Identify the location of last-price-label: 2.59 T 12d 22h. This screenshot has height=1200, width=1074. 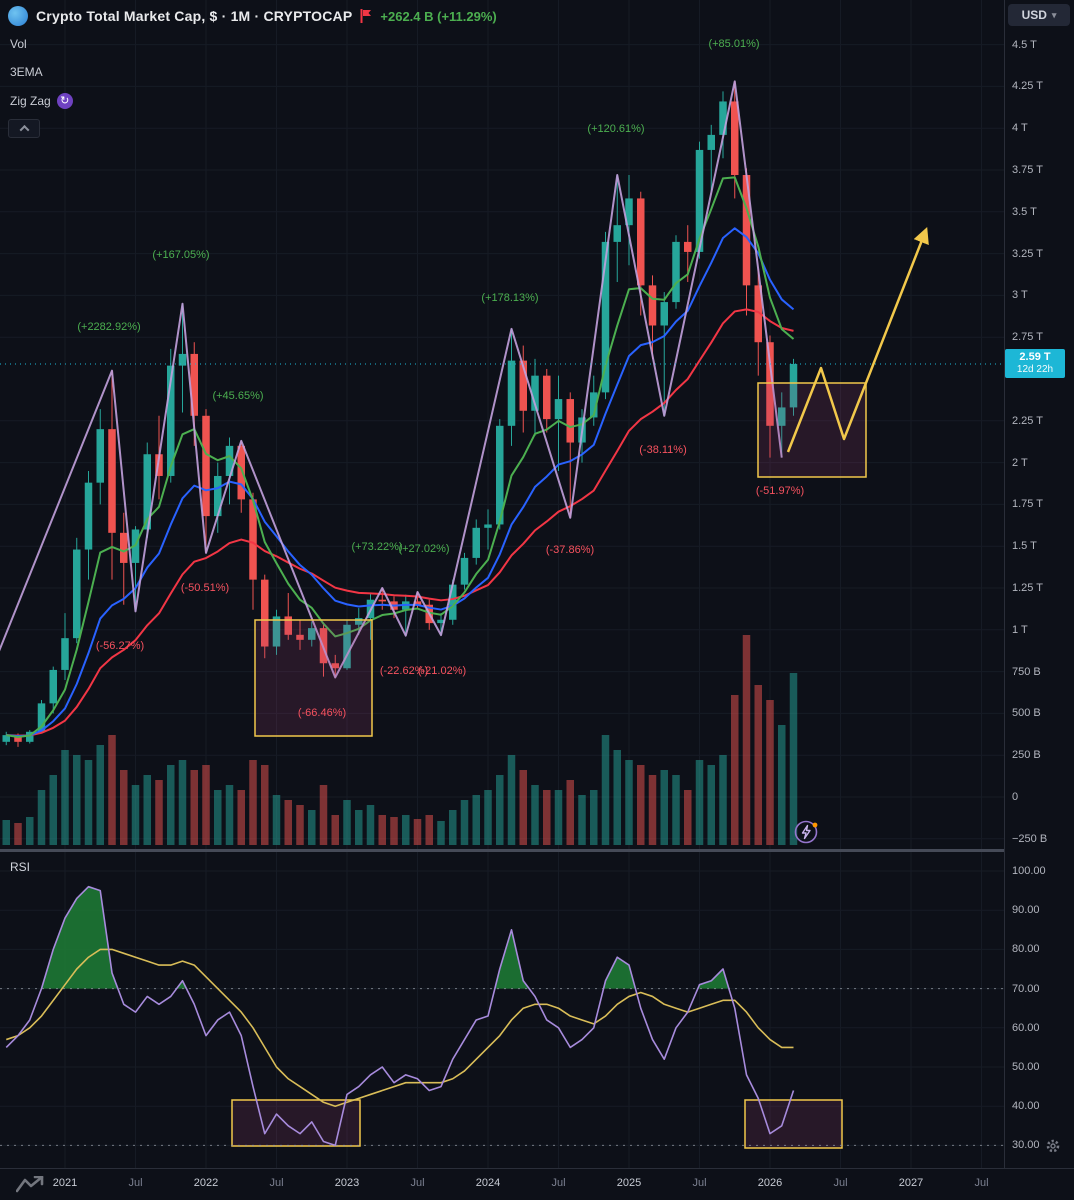
(1035, 363).